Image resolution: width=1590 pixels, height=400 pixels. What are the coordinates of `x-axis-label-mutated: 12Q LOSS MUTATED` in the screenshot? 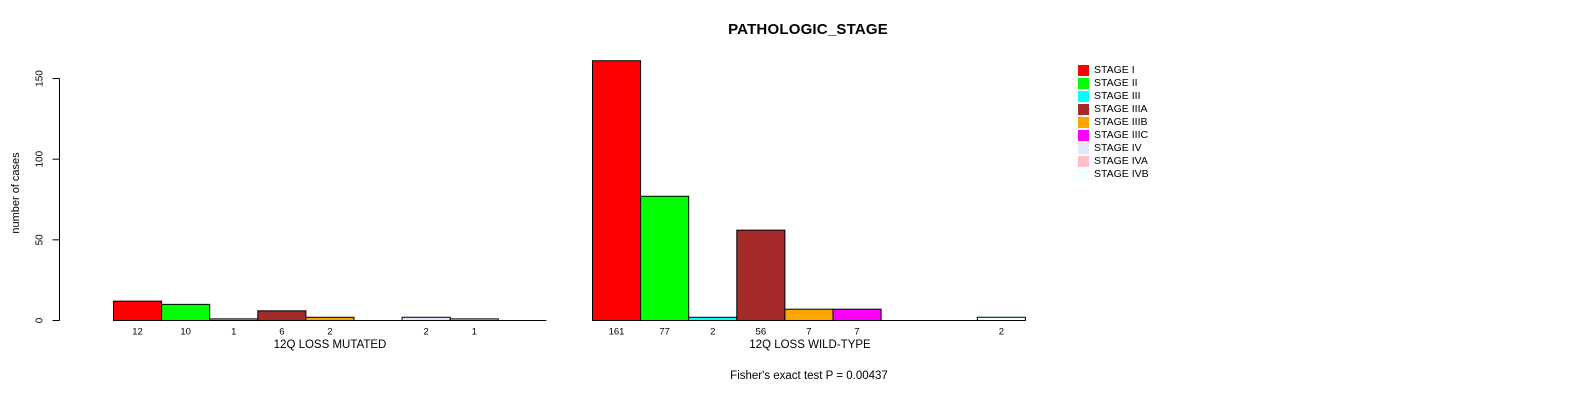 It's located at (330, 345).